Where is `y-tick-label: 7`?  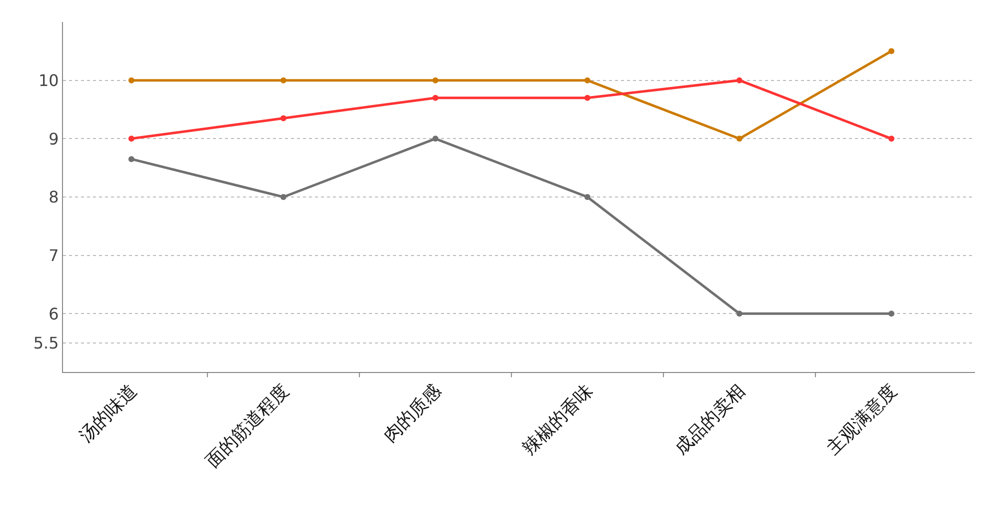
y-tick-label: 7 is located at coordinates (53, 255).